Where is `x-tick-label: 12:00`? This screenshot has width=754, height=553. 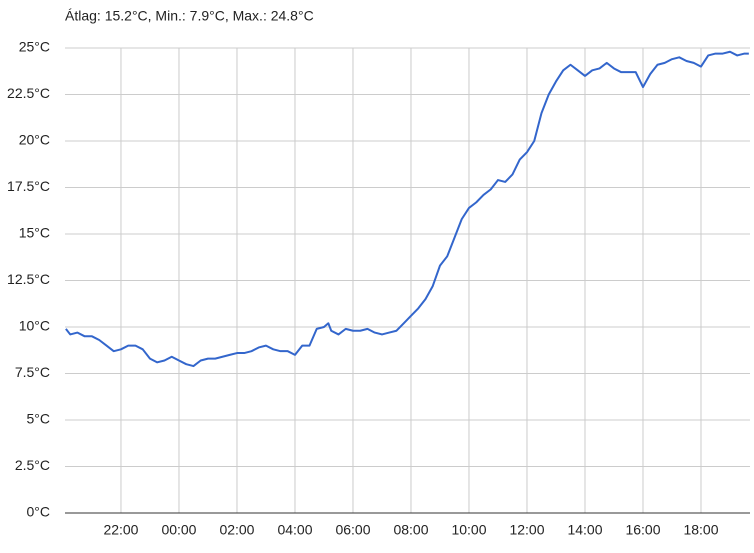
x-tick-label: 12:00 is located at coordinates (526, 530).